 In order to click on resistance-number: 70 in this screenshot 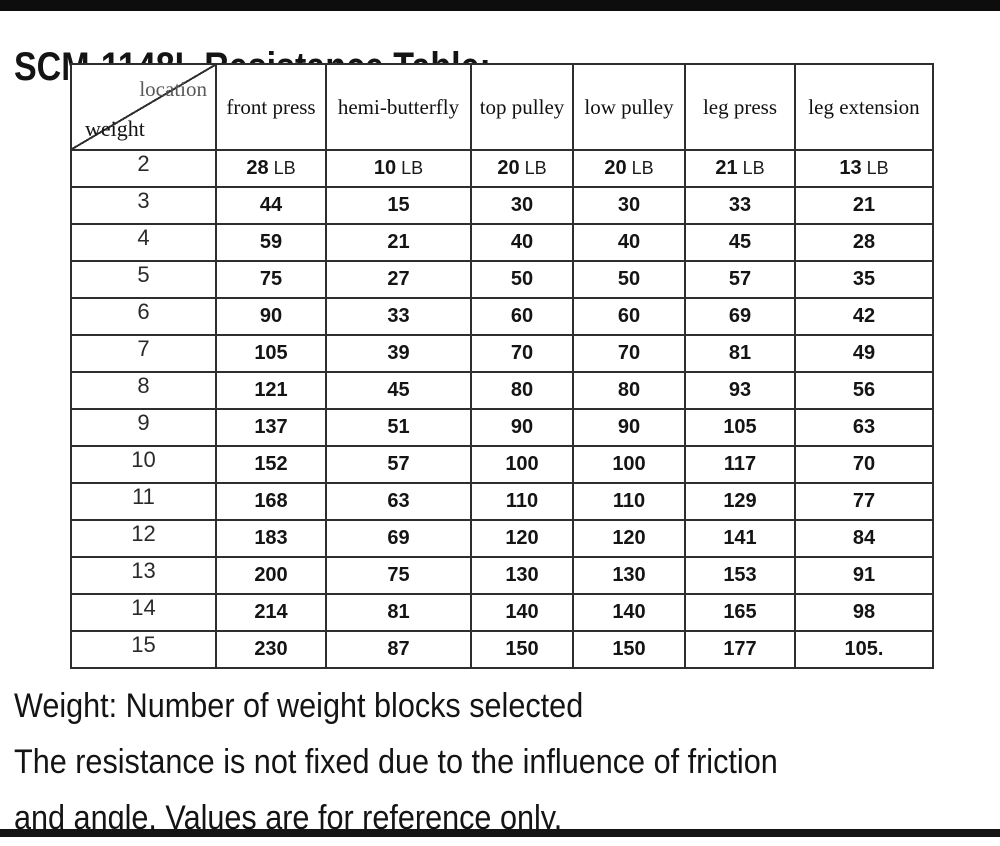, I will do `click(864, 464)`.